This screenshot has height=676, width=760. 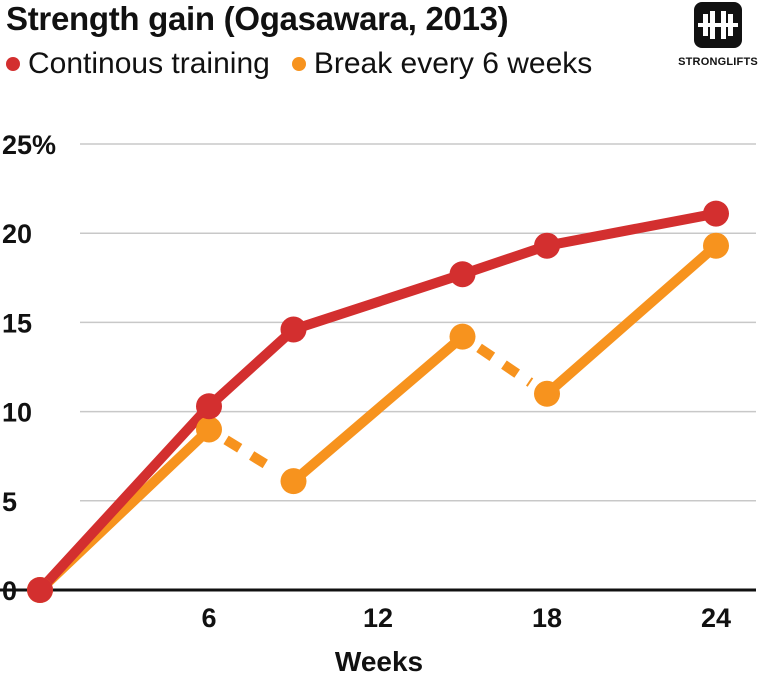 What do you see at coordinates (257, 18) in the screenshot?
I see `chart-title: Strength gain (Ogasawara, 2013)` at bounding box center [257, 18].